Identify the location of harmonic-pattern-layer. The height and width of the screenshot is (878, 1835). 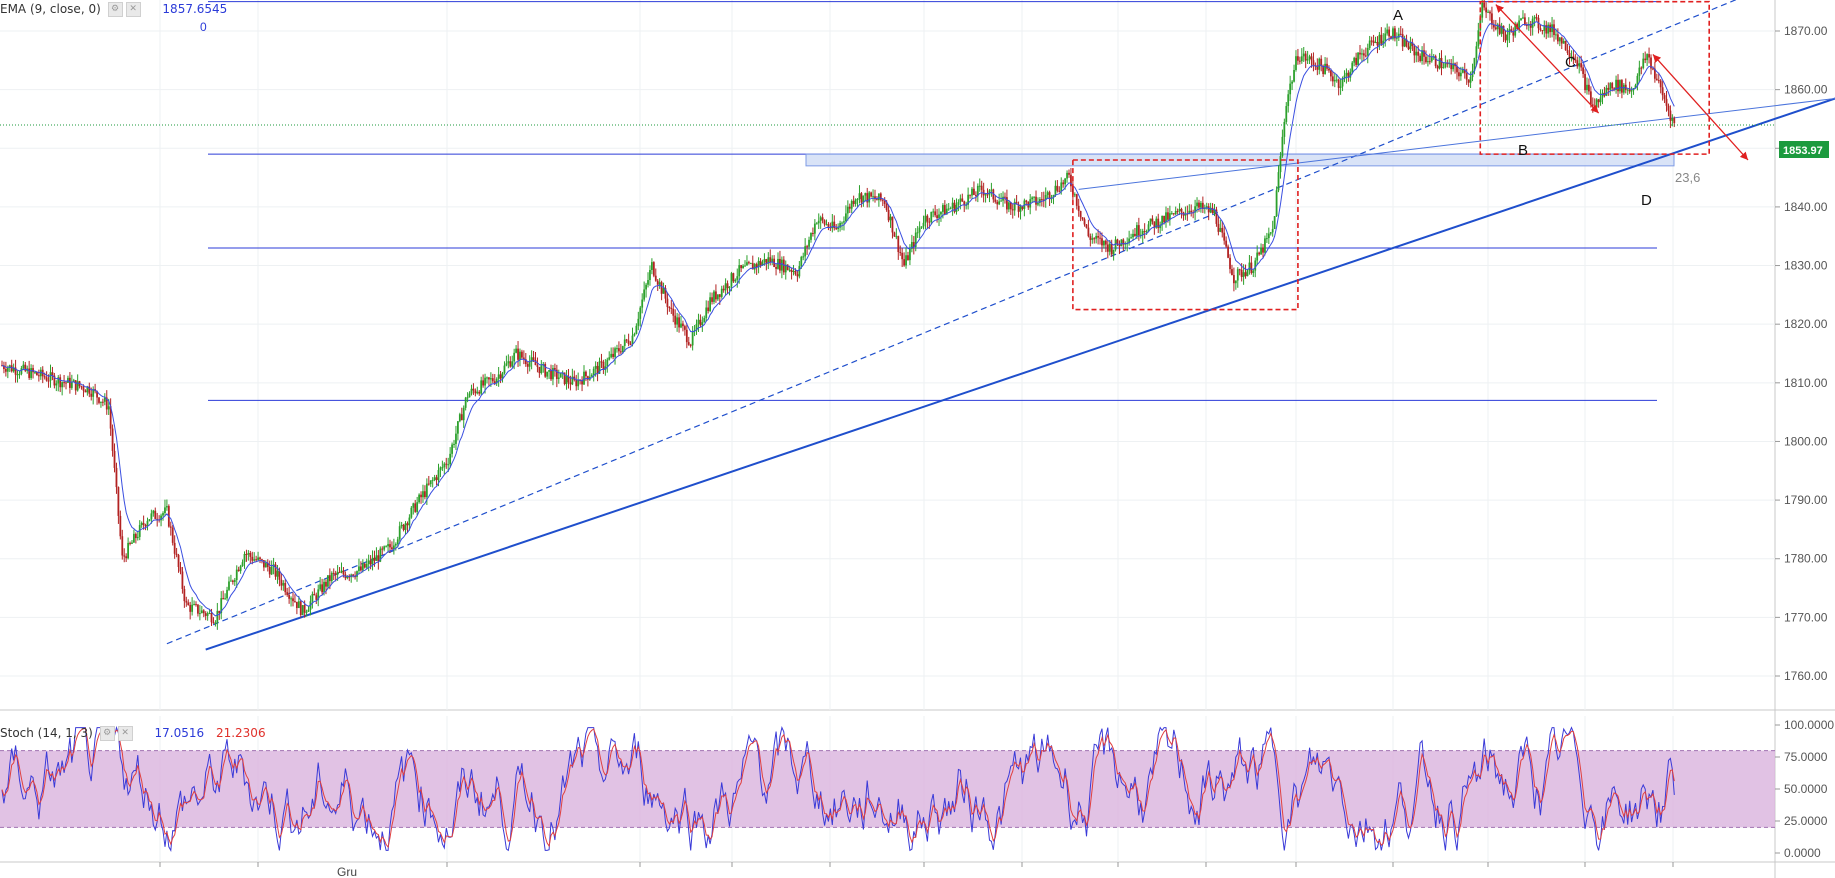
(1410, 155).